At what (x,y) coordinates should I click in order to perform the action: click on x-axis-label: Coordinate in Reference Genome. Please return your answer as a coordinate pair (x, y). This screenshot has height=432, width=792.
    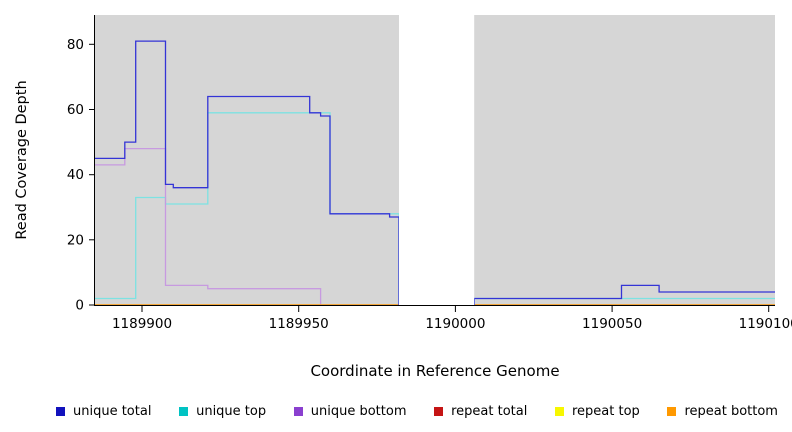
    Looking at the image, I should click on (435, 371).